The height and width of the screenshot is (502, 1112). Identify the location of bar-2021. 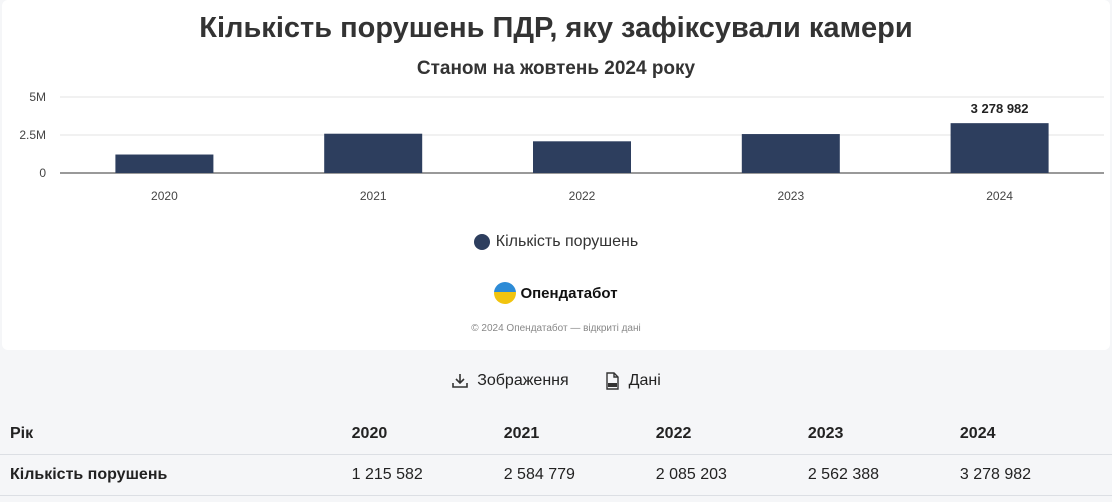
(373, 153).